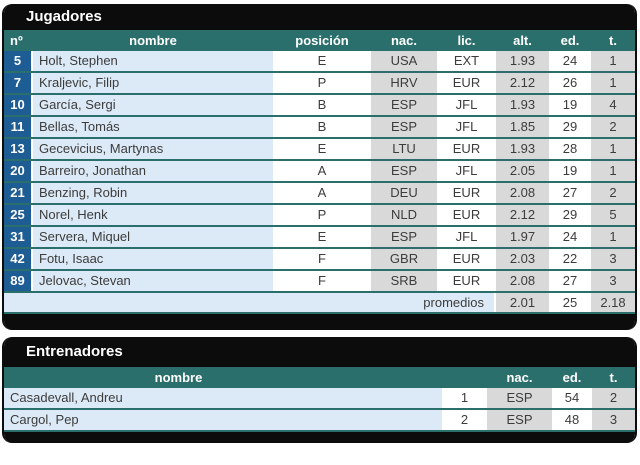 The width and height of the screenshot is (640, 465). What do you see at coordinates (17, 149) in the screenshot?
I see `player-row-num: 13` at bounding box center [17, 149].